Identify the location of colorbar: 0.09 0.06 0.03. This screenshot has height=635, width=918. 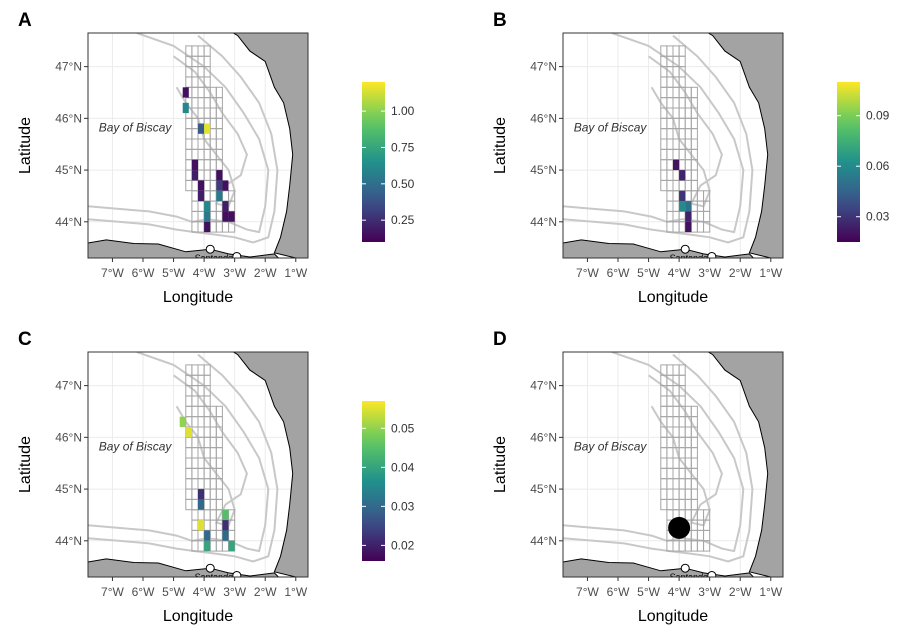
(863, 162).